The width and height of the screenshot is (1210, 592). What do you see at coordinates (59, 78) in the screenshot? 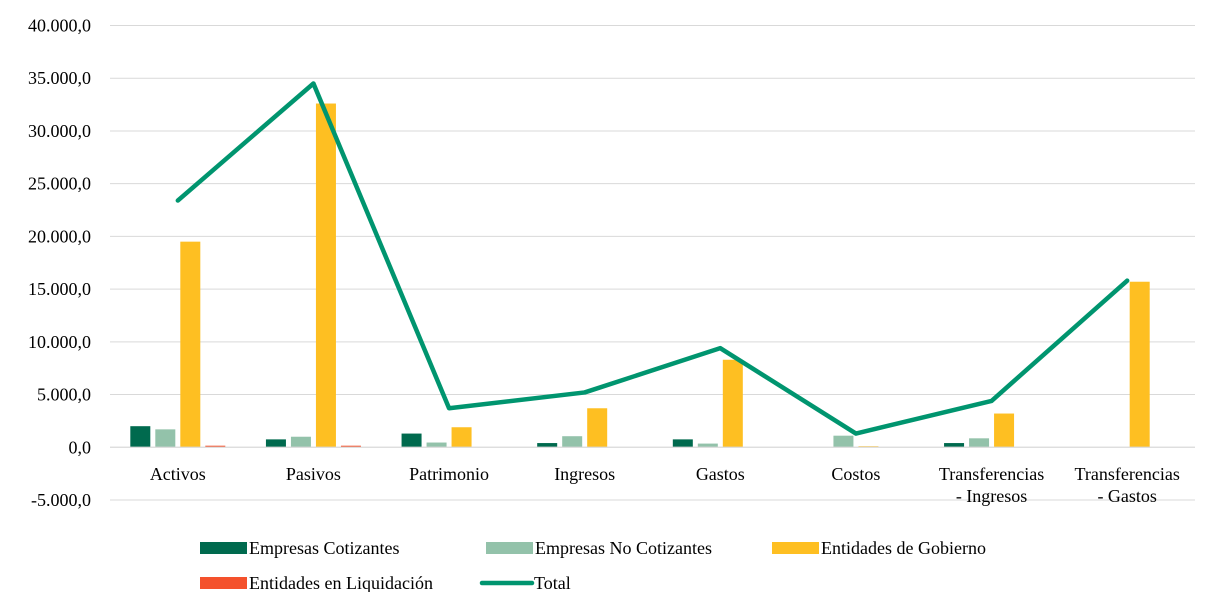
I see `y-tick-label: 35.000,0` at bounding box center [59, 78].